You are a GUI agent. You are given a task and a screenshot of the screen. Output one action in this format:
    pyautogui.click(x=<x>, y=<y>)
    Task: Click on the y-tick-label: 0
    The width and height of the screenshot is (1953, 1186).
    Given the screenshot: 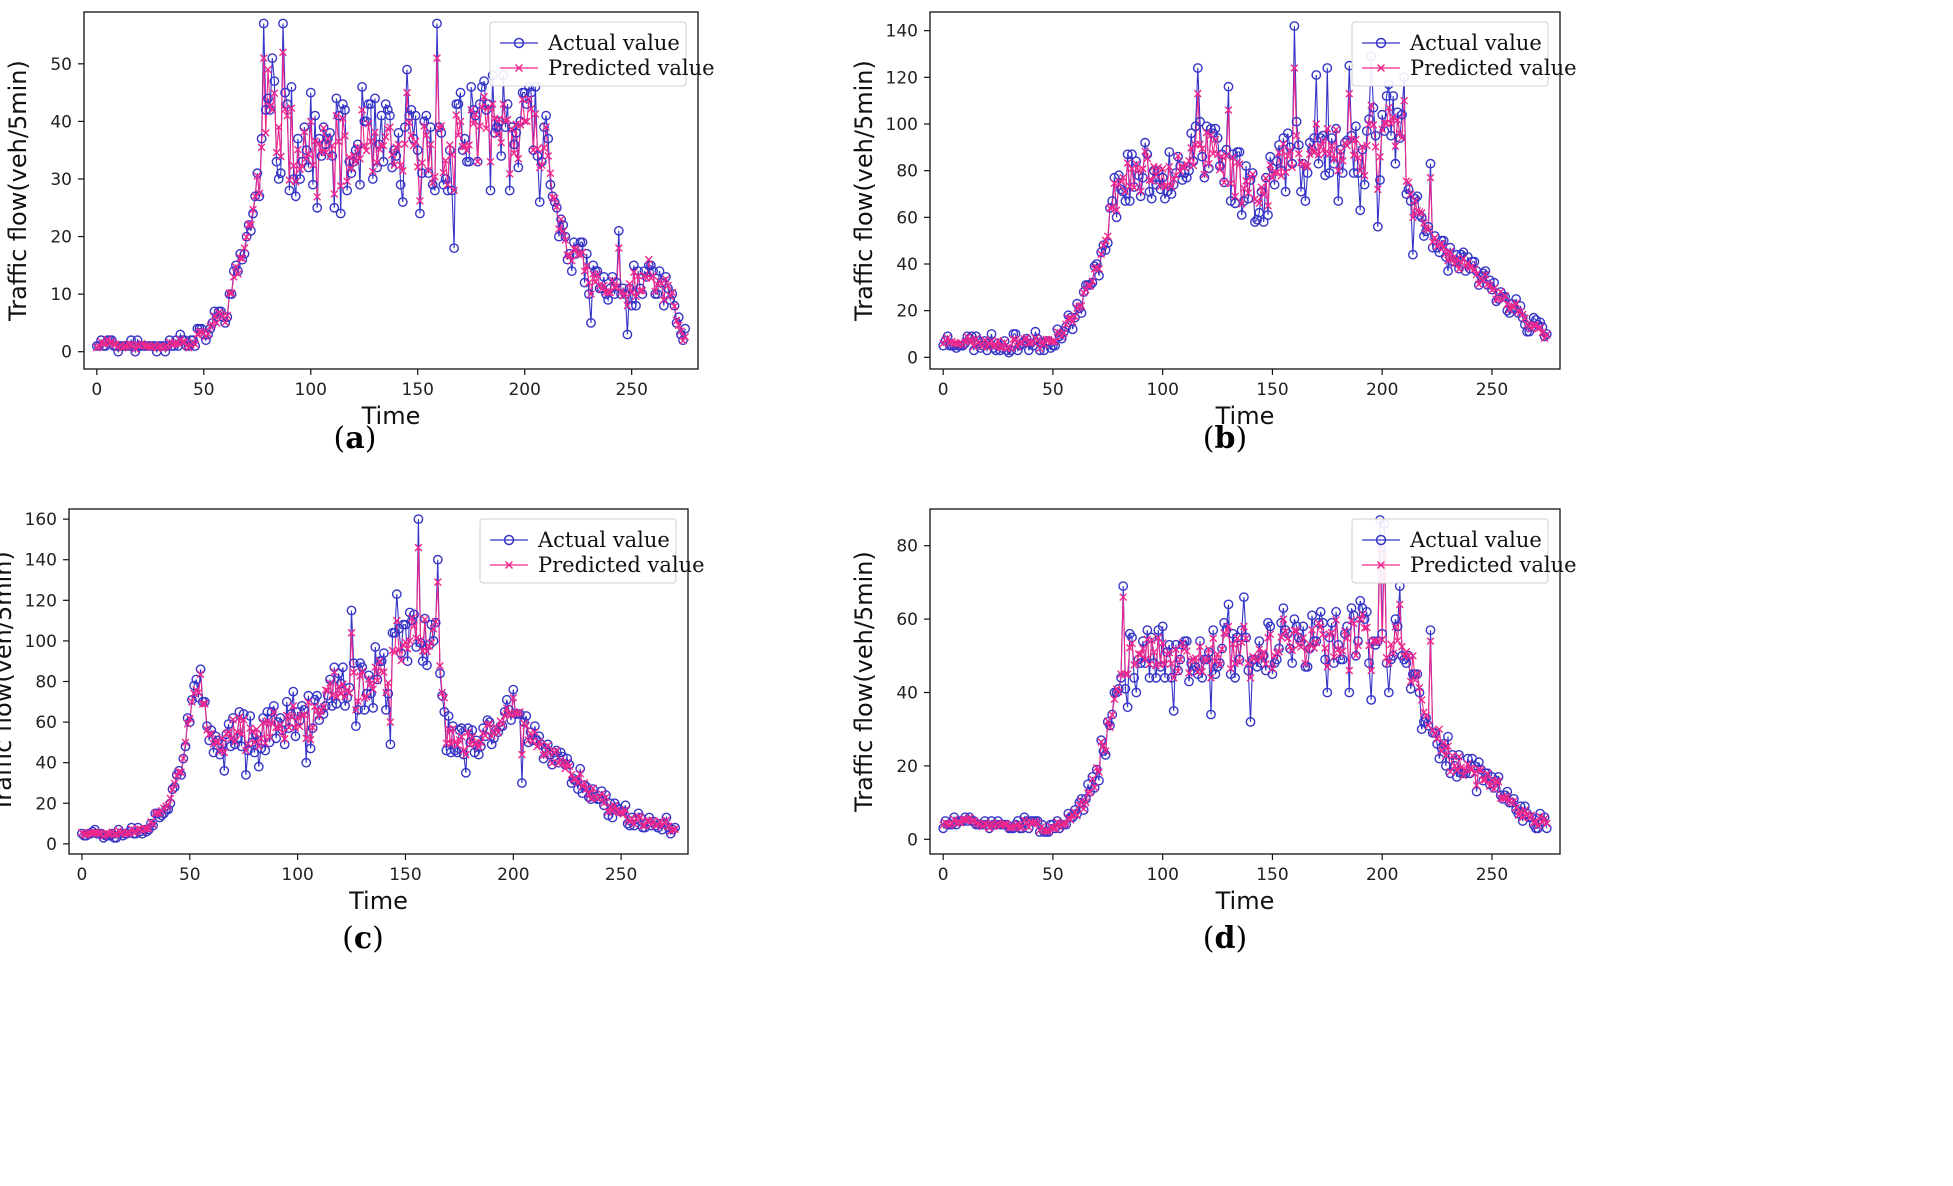 What is the action you would take?
    pyautogui.click(x=51, y=845)
    